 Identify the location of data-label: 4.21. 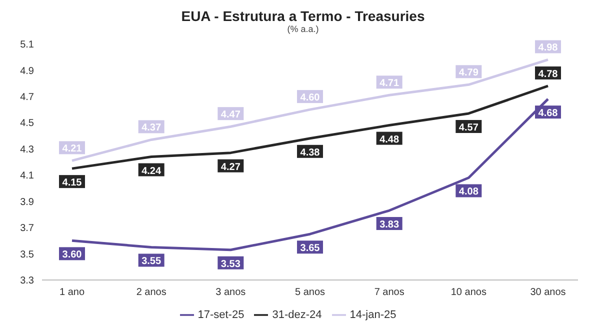
(72, 149).